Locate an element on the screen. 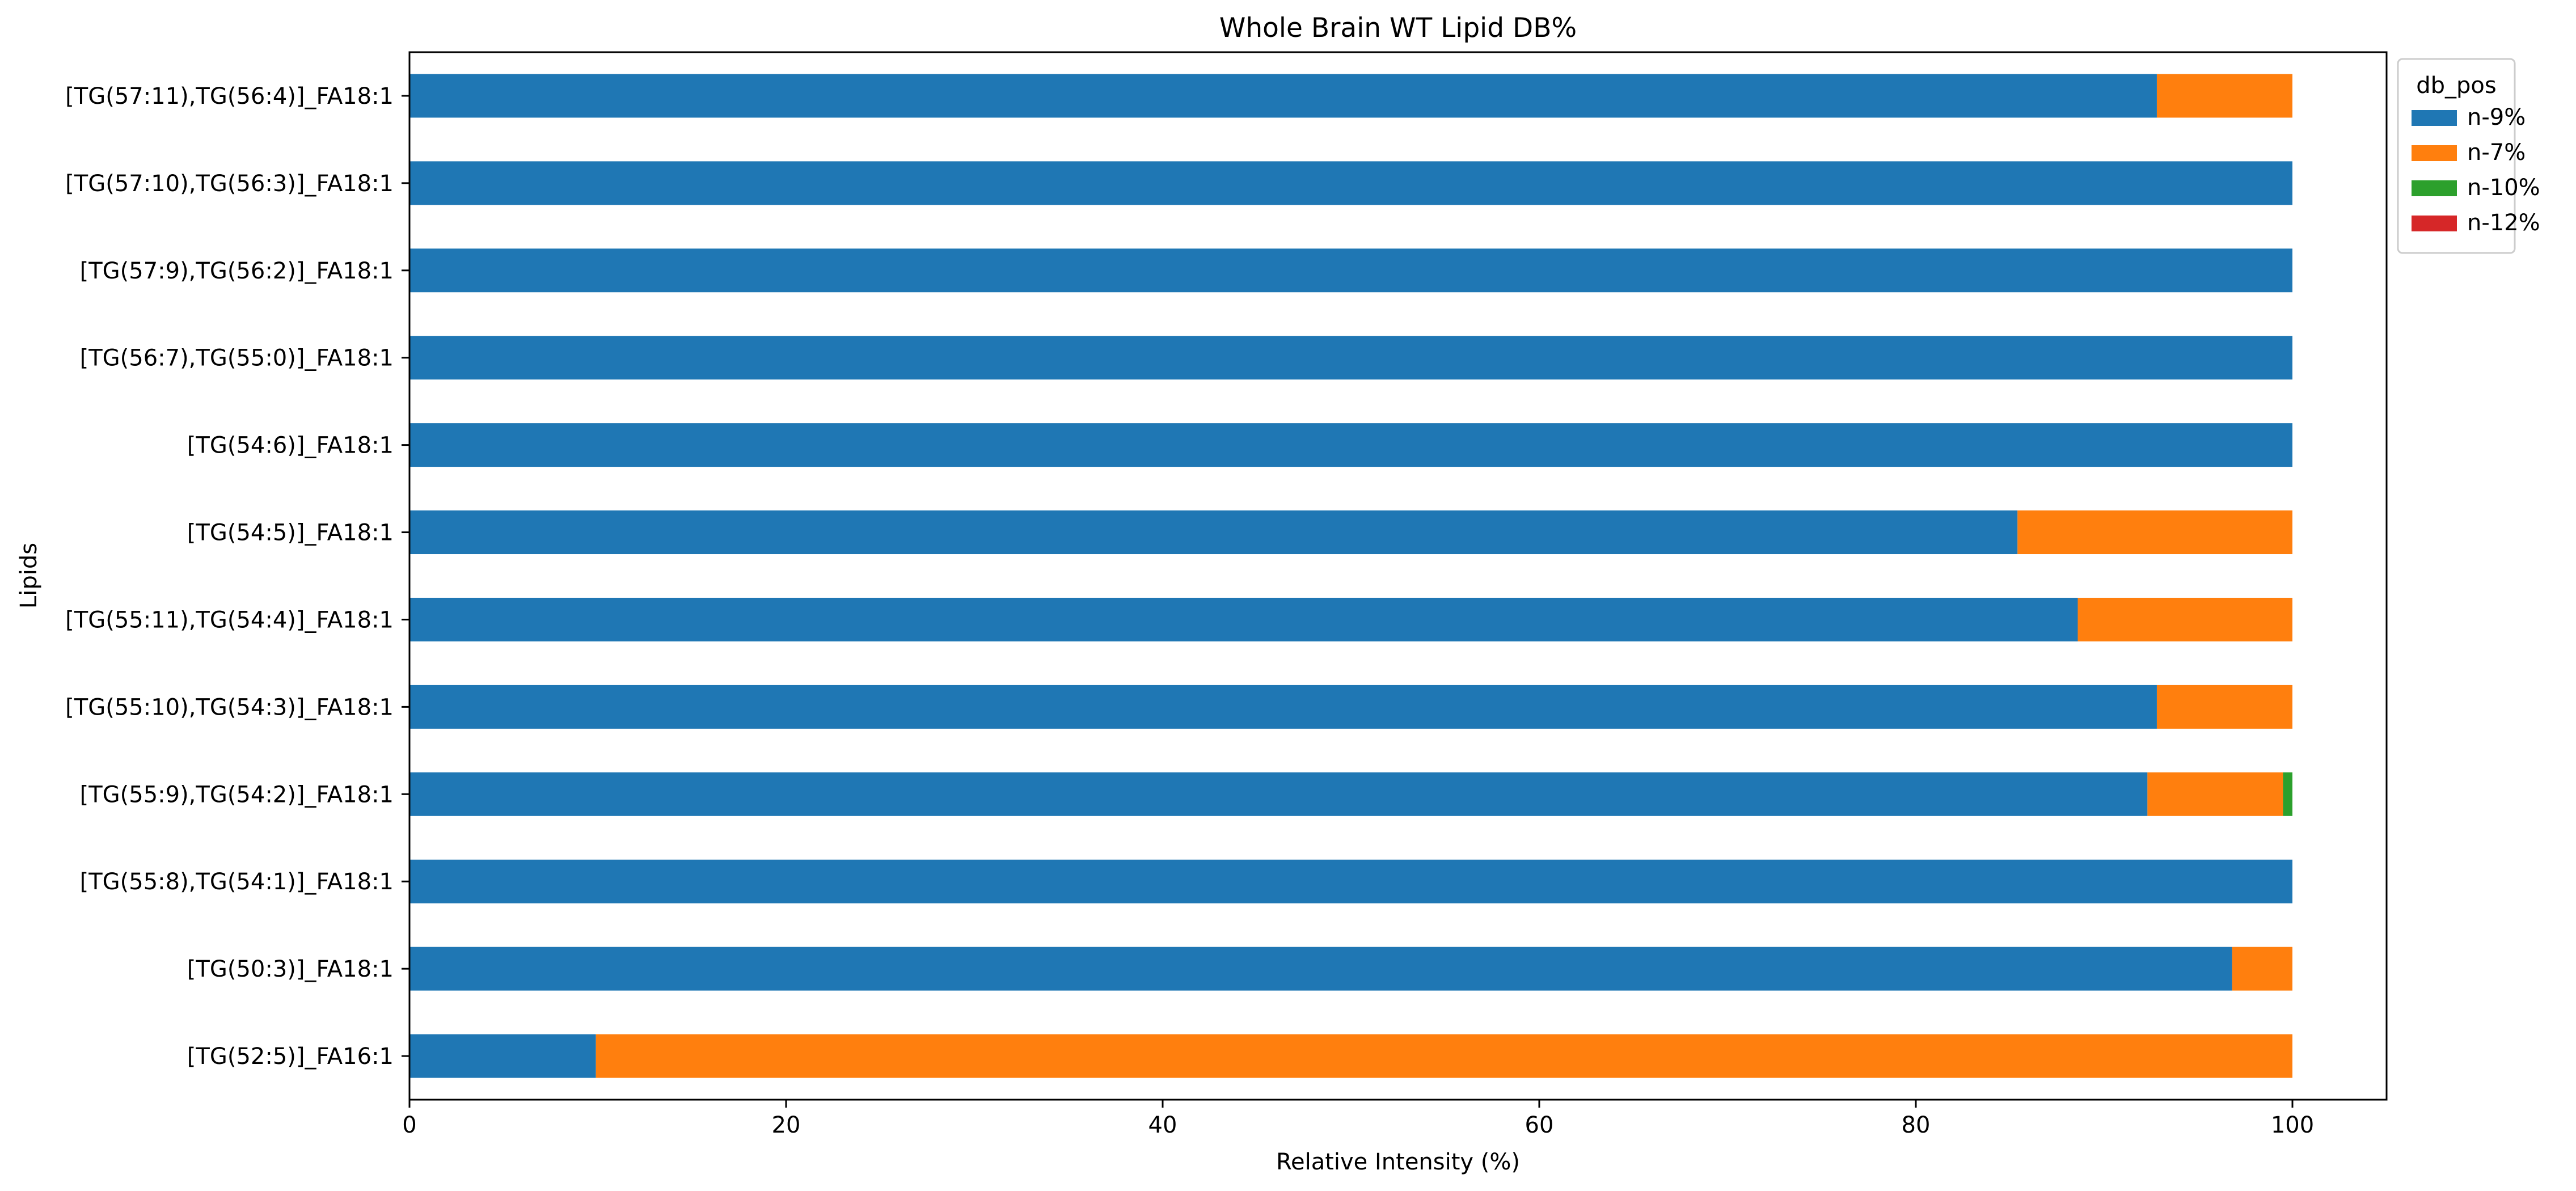 The image size is (2576, 1191). y-tick-label: [TG(57:11),TG(56:4)]_FA18:1 is located at coordinates (229, 96).